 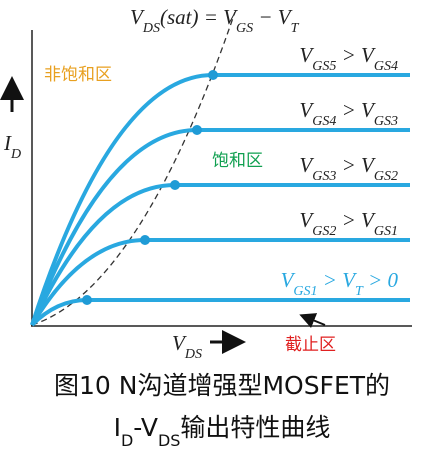 What do you see at coordinates (381, 280) in the screenshot?
I see `text-part: > 0` at bounding box center [381, 280].